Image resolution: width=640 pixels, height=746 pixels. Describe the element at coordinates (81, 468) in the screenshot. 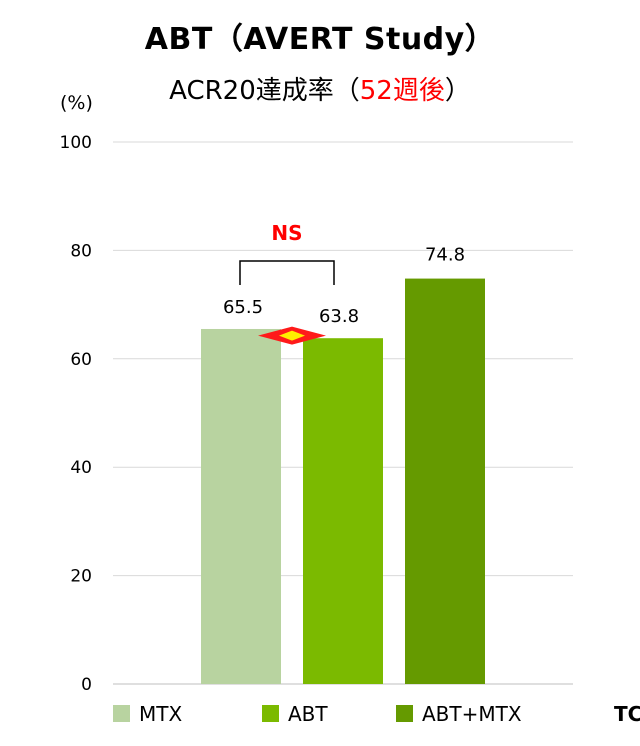

I see `y-tick-40: 40` at that location.